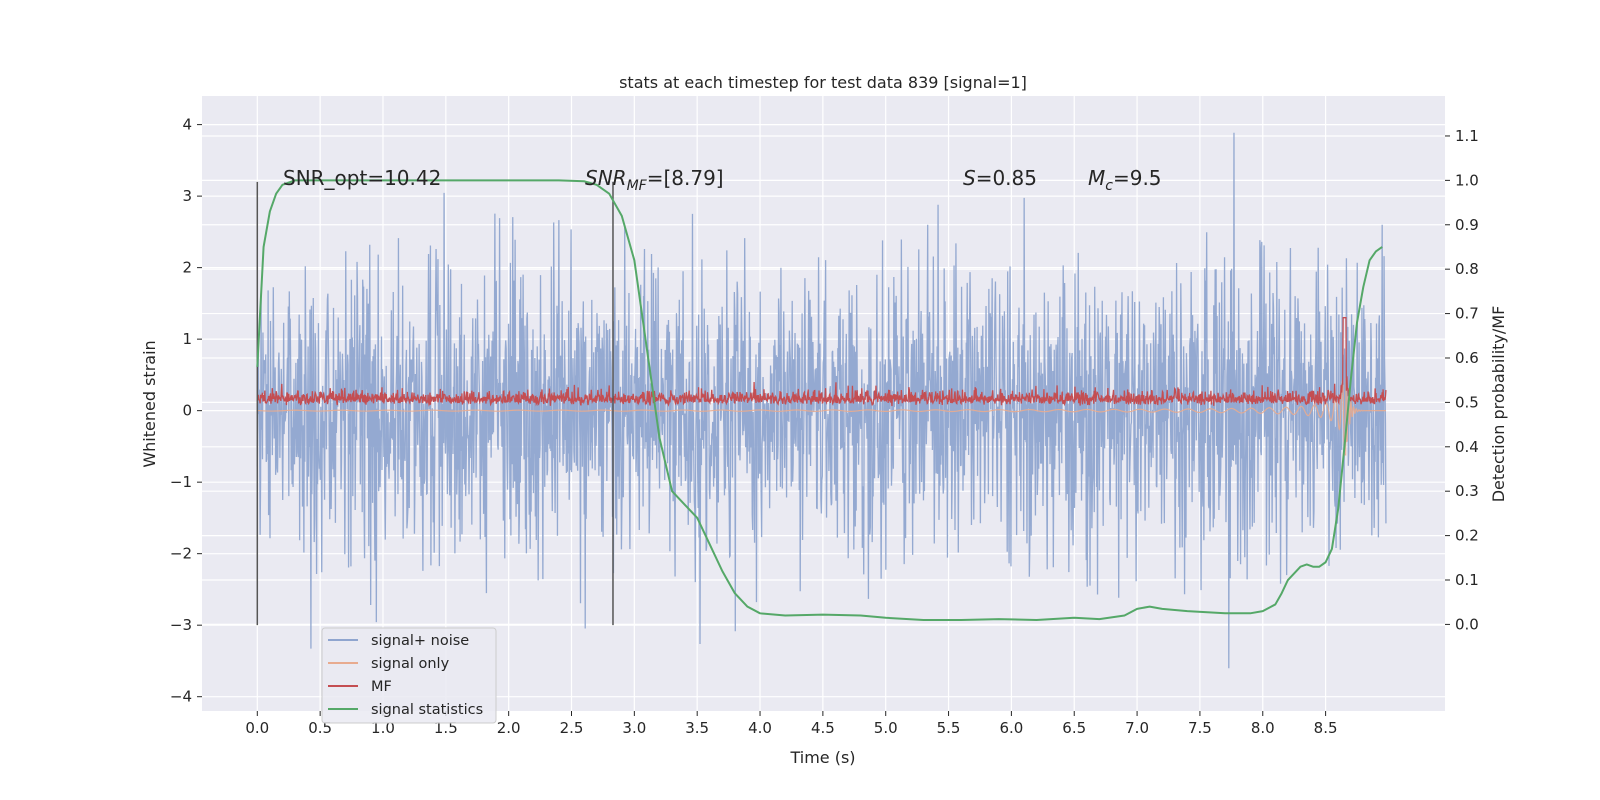 This screenshot has width=1600, height=800. I want to click on y-tick-label-right: 1.0, so click(1467, 180).